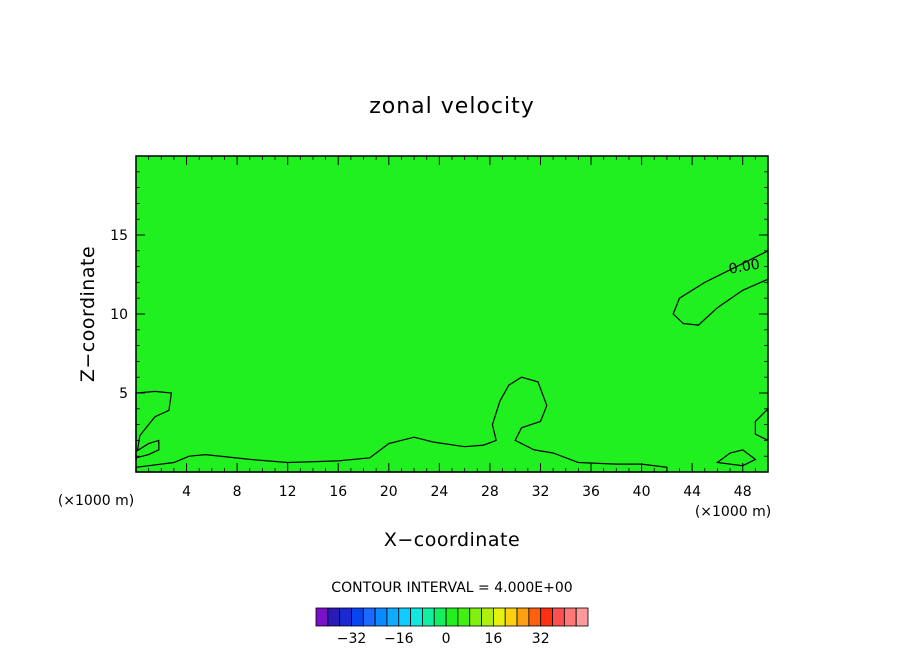 Image resolution: width=904 pixels, height=654 pixels. What do you see at coordinates (743, 492) in the screenshot?
I see `x-tick-label: 48` at bounding box center [743, 492].